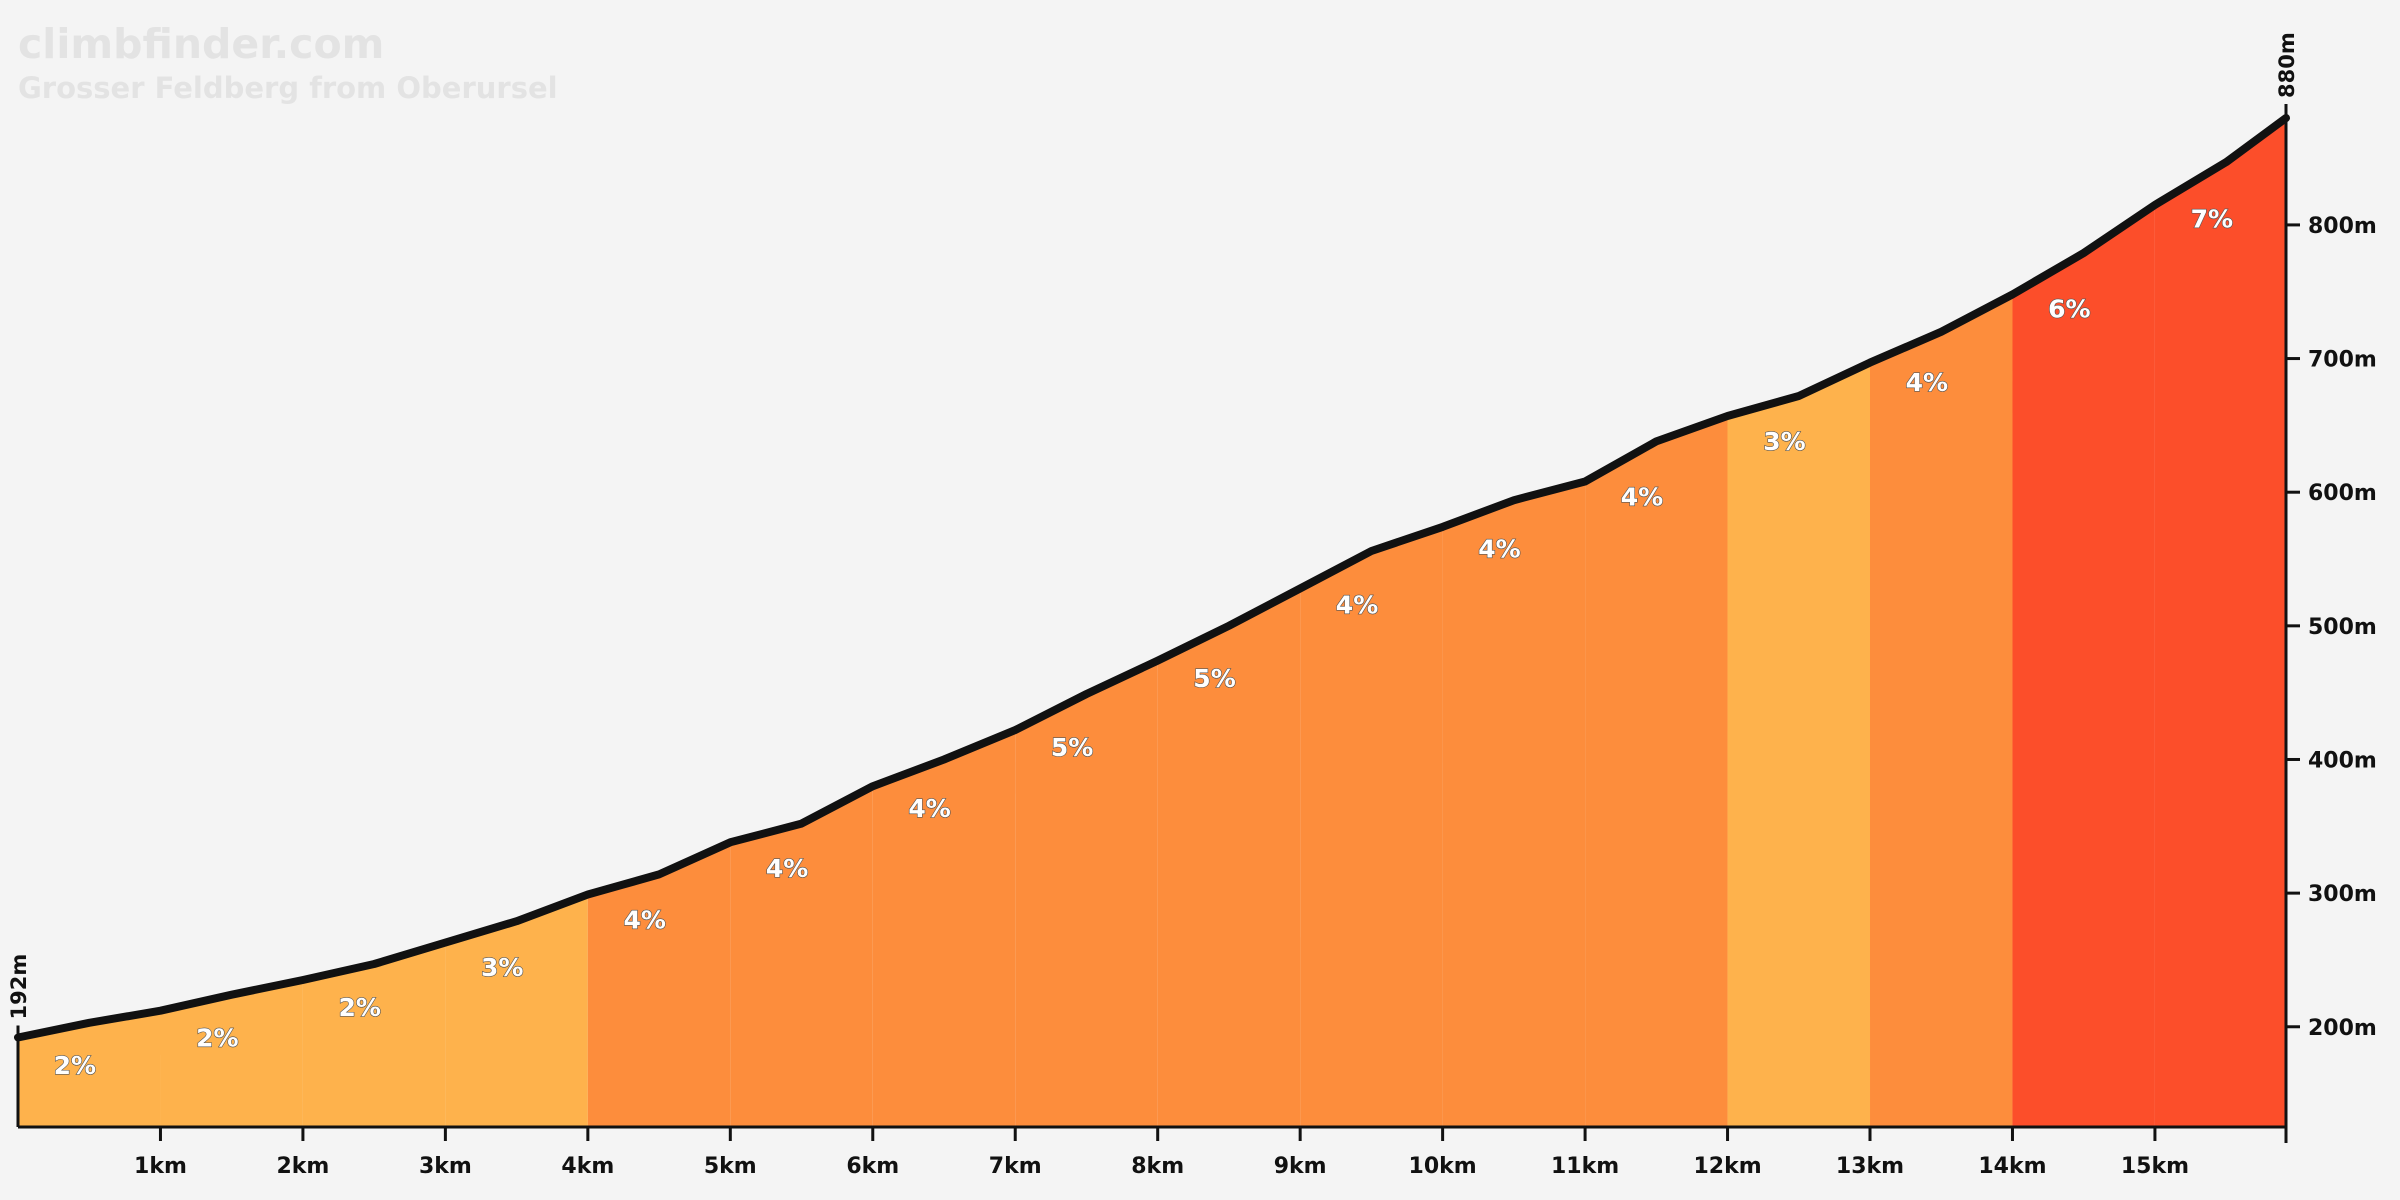  I want to click on x-tick-label-9: 9km, so click(1300, 1166).